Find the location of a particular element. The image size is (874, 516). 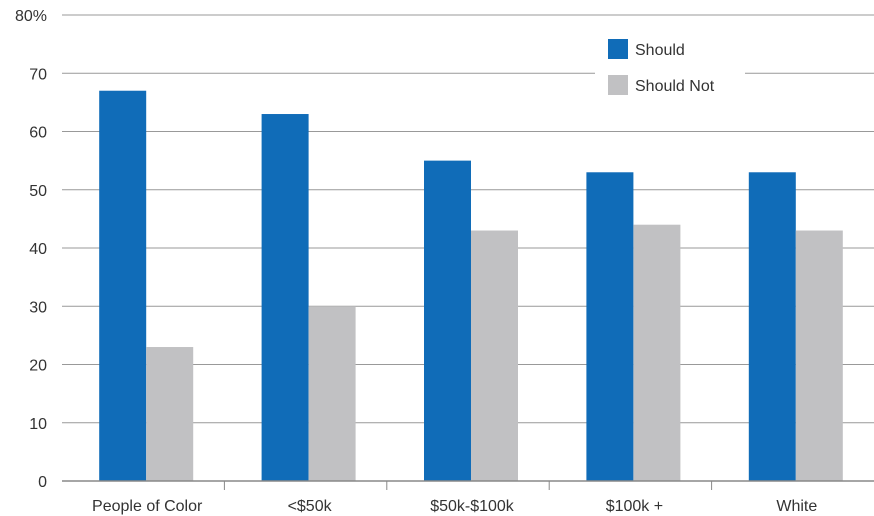

y-tick-label: 50 is located at coordinates (38, 191).